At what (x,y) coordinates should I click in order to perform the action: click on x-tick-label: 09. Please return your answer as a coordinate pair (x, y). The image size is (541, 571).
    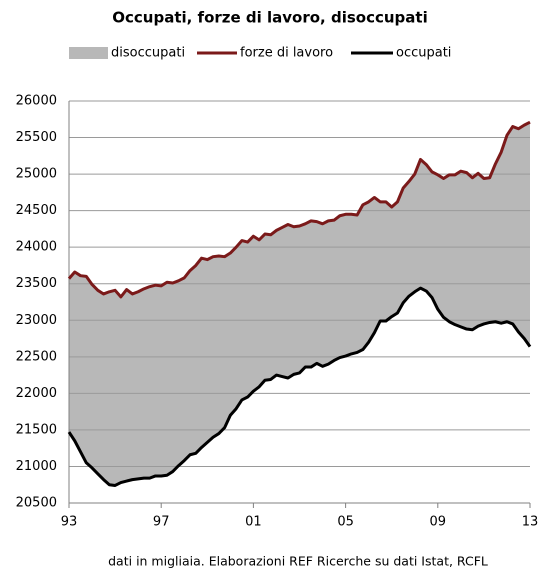
    Looking at the image, I should click on (438, 522).